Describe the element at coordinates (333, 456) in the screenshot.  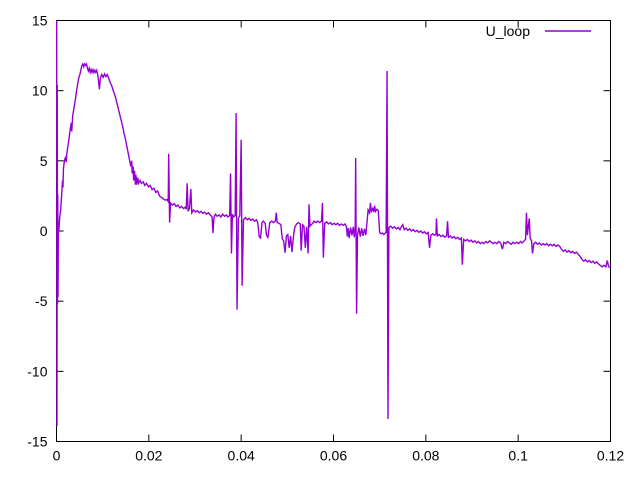
I see `x-tick-label: 0.06` at that location.